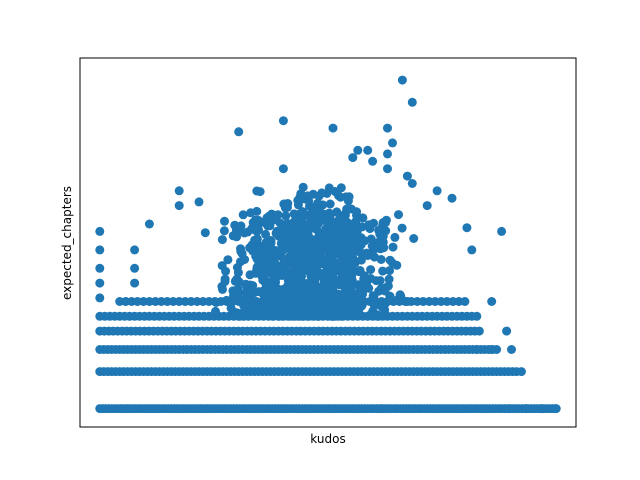 Image resolution: width=640 pixels, height=480 pixels. What do you see at coordinates (67, 243) in the screenshot?
I see `y-axis-label: expected_chapters` at bounding box center [67, 243].